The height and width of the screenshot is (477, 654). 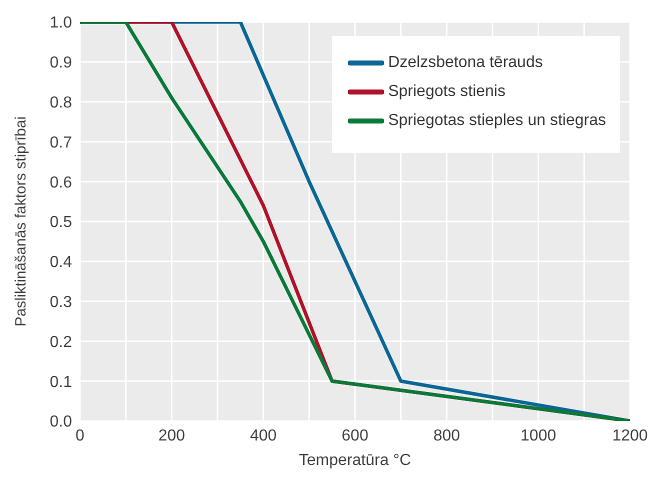 I want to click on legend-label: Spriegotas stieples un stiegras, so click(x=497, y=121).